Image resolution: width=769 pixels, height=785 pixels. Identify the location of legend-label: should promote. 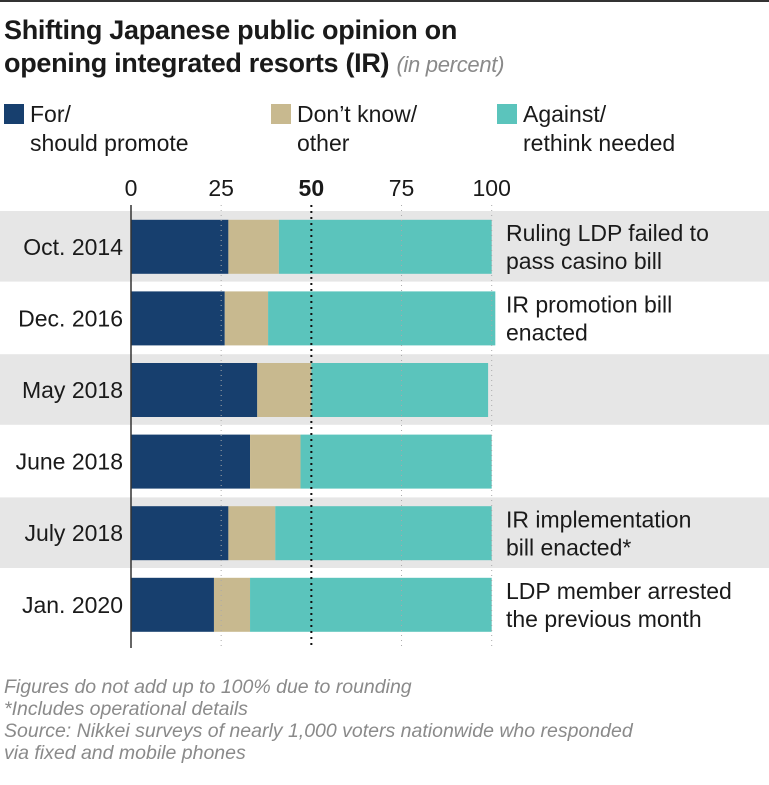
(109, 143).